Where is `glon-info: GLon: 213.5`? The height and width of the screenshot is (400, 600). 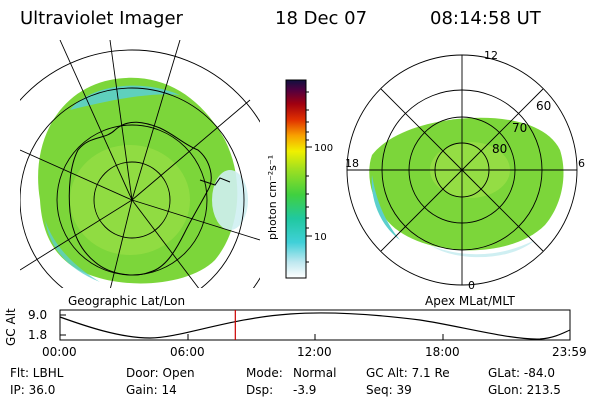 glon-info: GLon: 213.5 is located at coordinates (524, 390).